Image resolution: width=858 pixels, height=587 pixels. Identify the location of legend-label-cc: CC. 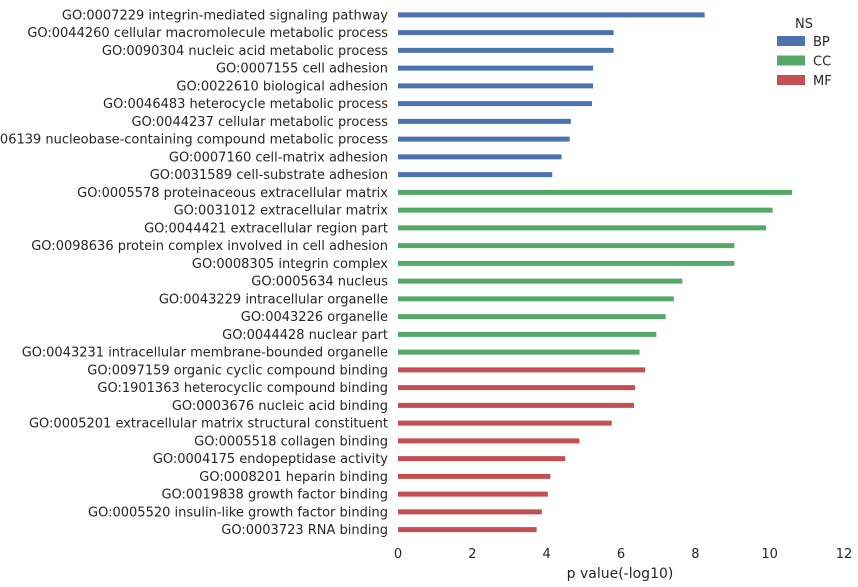
(822, 62).